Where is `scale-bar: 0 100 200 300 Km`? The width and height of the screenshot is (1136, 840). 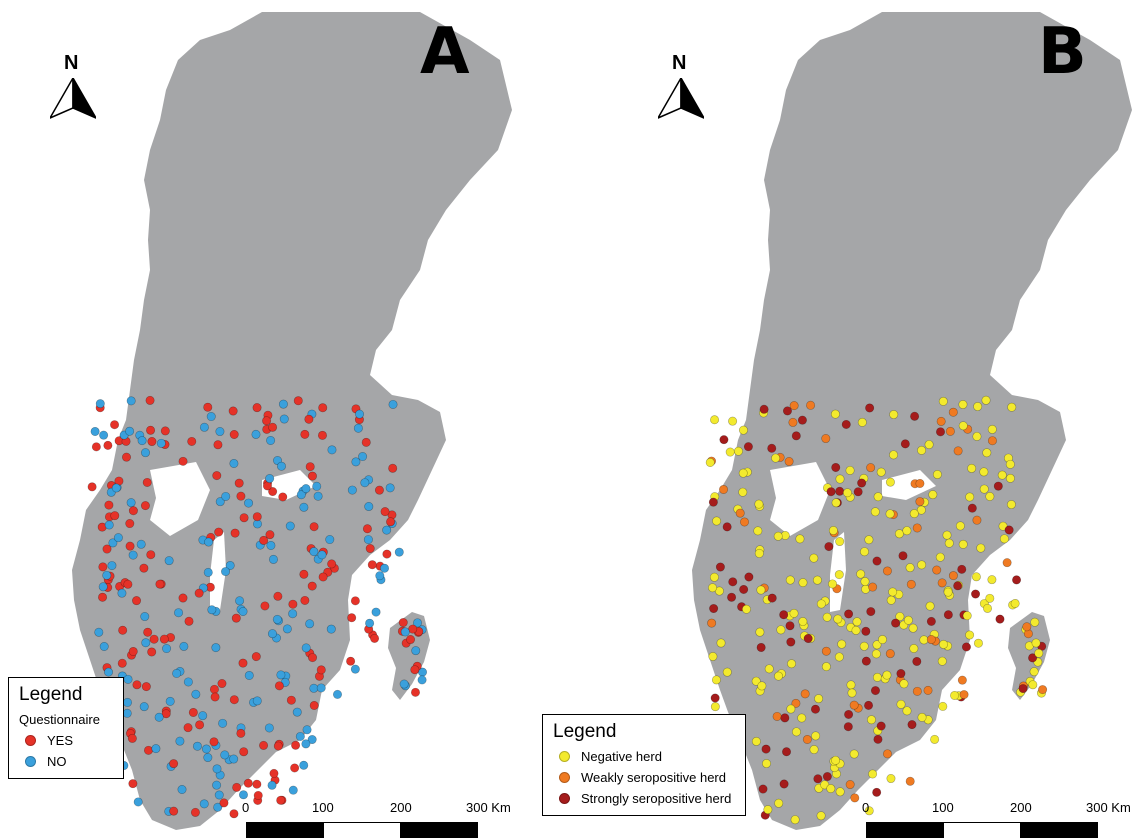
scale-bar: 0 100 200 300 Km is located at coordinates (996, 820).